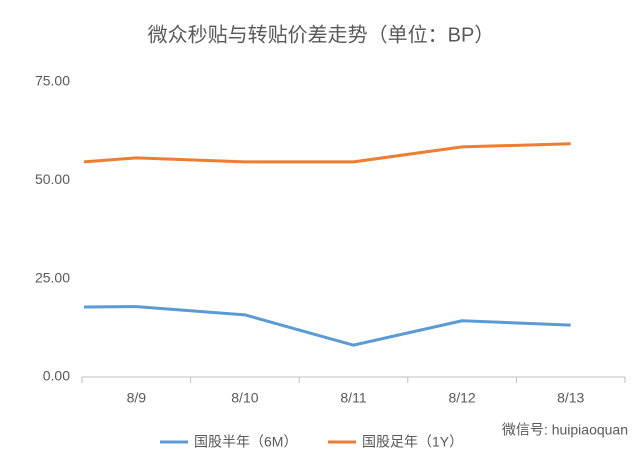 The width and height of the screenshot is (642, 461). Describe the element at coordinates (52, 179) in the screenshot. I see `y-tick-label: 50.00` at that location.